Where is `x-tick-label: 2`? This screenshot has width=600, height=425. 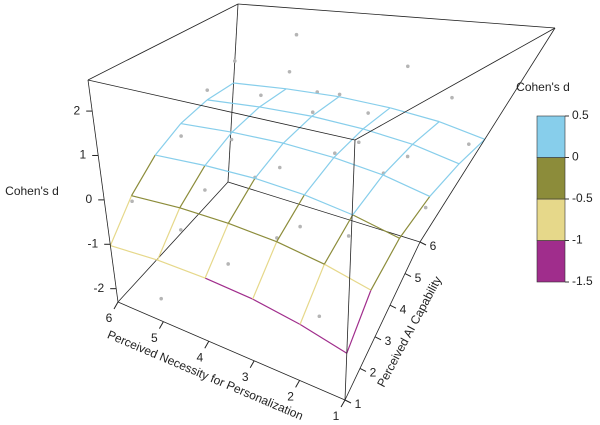
x-tick-label: 2 is located at coordinates (290, 397).